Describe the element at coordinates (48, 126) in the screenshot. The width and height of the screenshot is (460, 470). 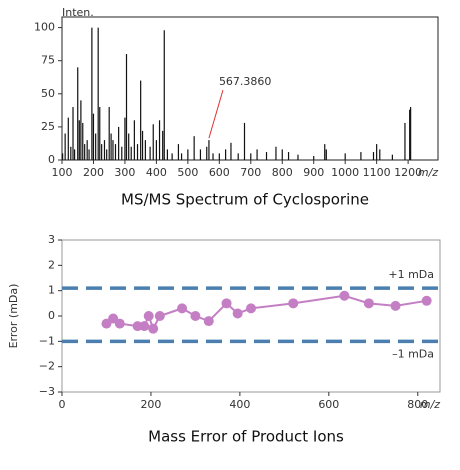
I see `y-tick-label: 25` at that location.